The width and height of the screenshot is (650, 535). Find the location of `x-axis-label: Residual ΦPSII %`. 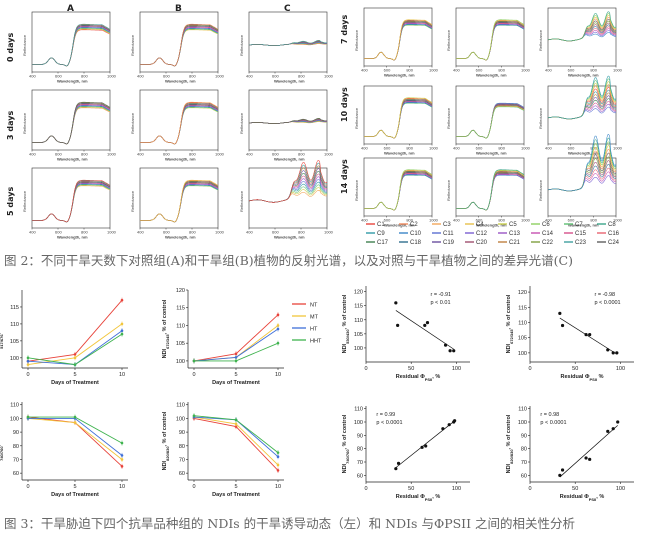

x-axis-label: Residual ΦPSII % is located at coordinates (582, 378).